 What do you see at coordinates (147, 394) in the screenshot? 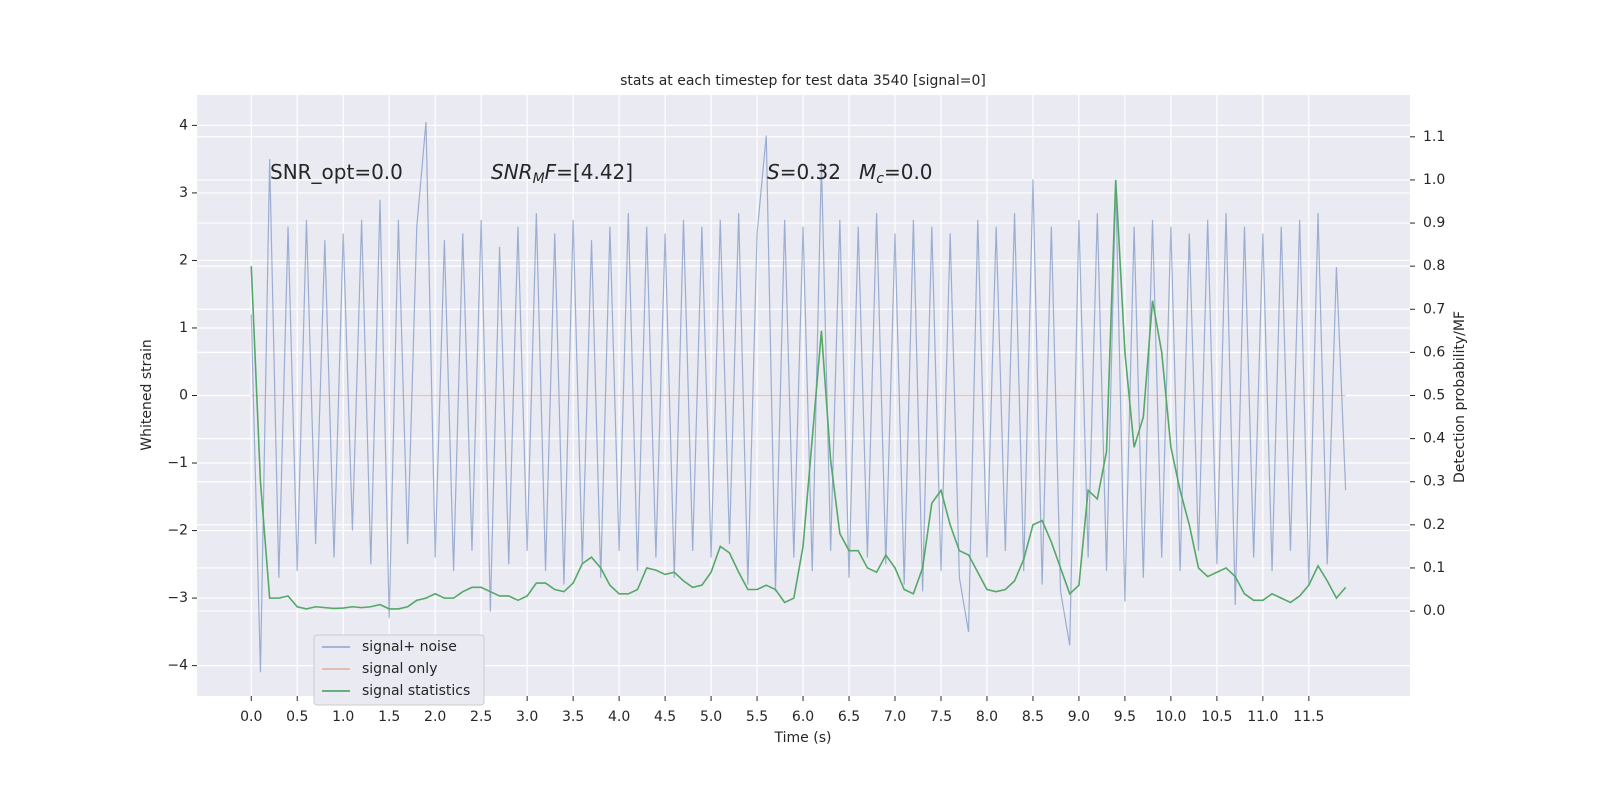
I see `y-axis-label: Whitened strain` at bounding box center [147, 394].